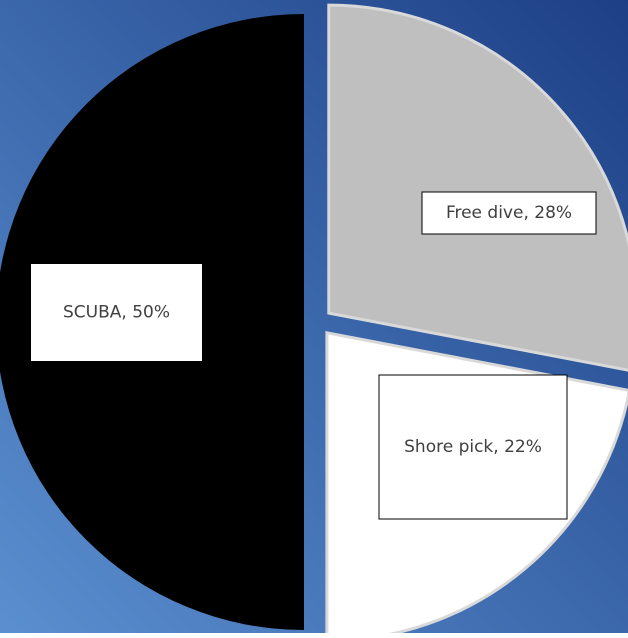 This screenshot has width=628, height=638. I want to click on data-label-text: Free dive, 28%, so click(509, 213).